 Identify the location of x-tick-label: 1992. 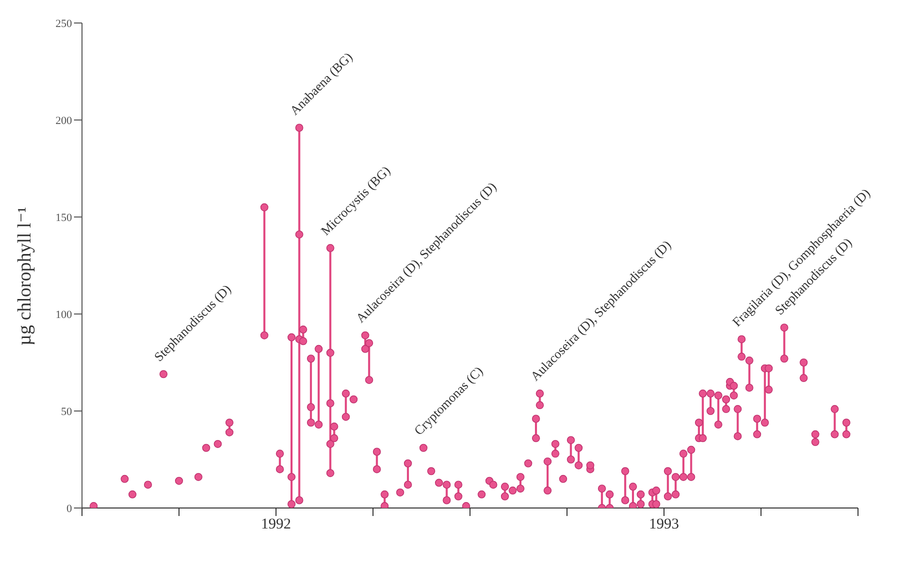
(276, 524).